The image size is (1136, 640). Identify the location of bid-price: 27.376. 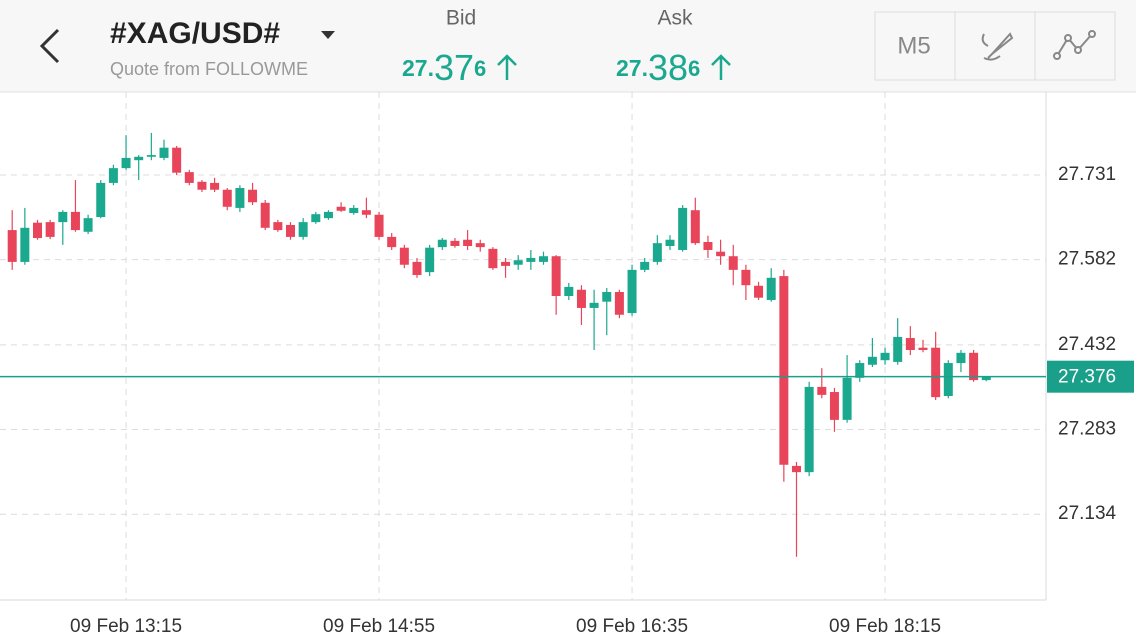
(444, 67).